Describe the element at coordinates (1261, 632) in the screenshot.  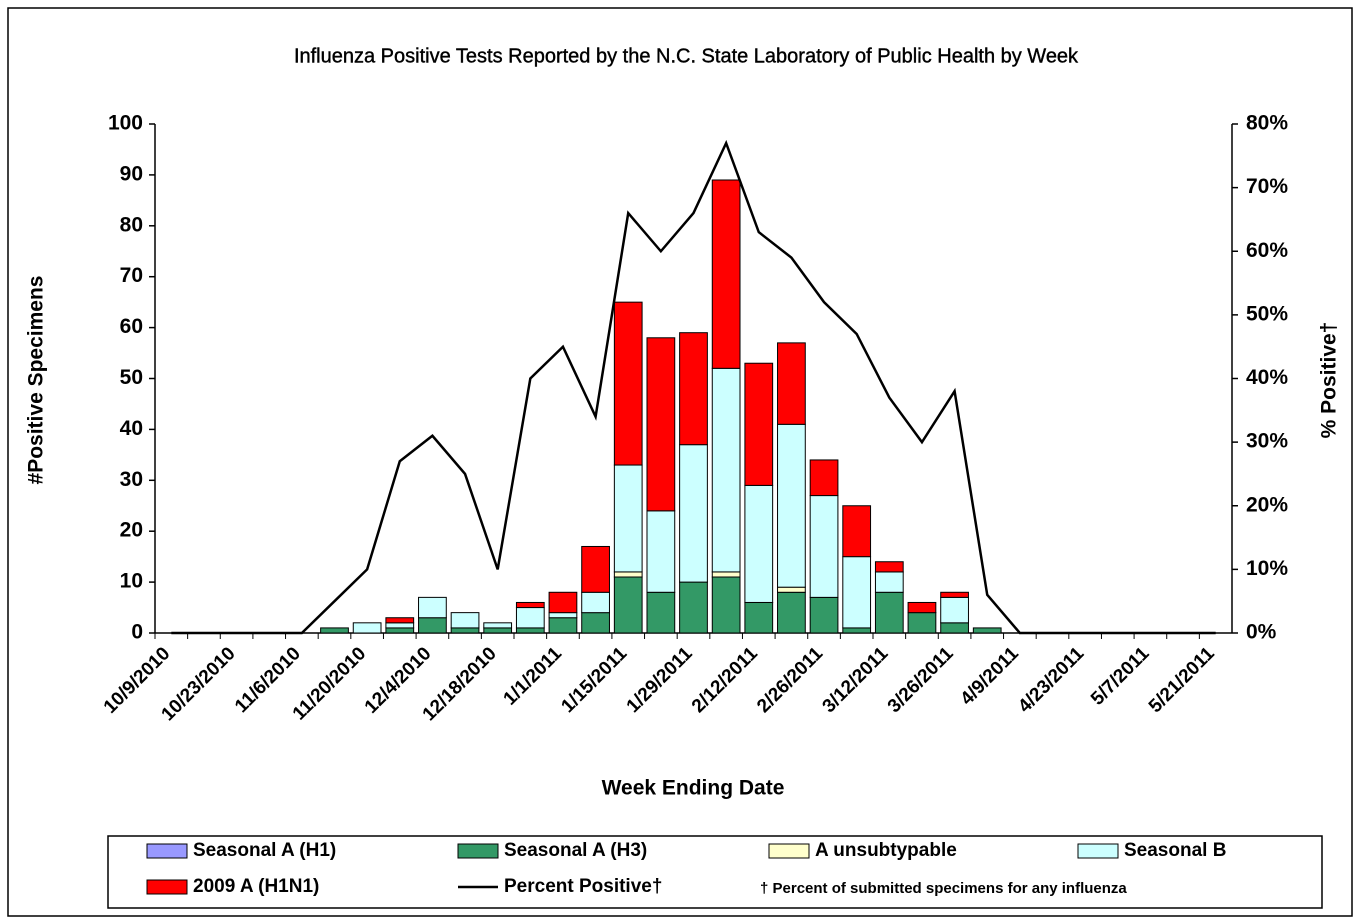
I see `y2-tick-label: 0%` at that location.